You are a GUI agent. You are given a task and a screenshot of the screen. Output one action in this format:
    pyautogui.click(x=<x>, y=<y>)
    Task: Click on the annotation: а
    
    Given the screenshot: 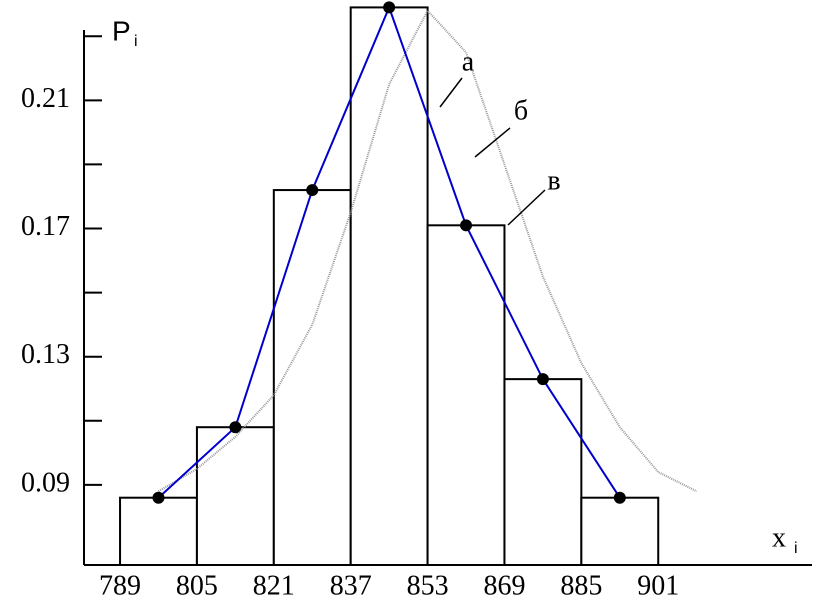 What is the action you would take?
    pyautogui.click(x=468, y=61)
    